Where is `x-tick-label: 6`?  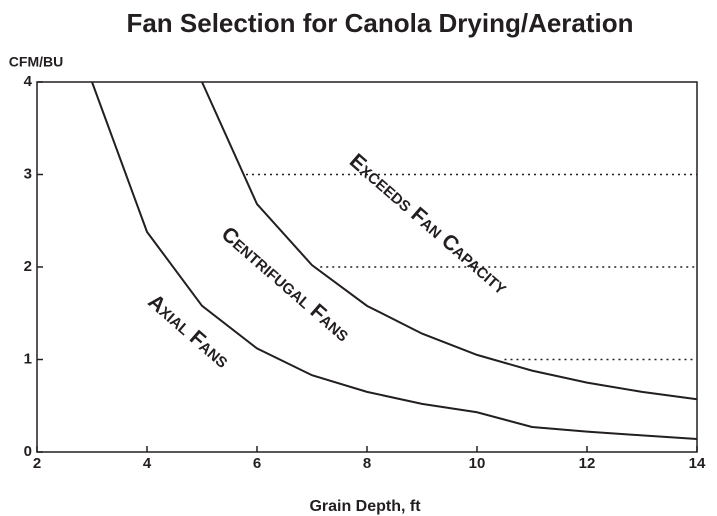
x-tick-label: 6 is located at coordinates (257, 463).